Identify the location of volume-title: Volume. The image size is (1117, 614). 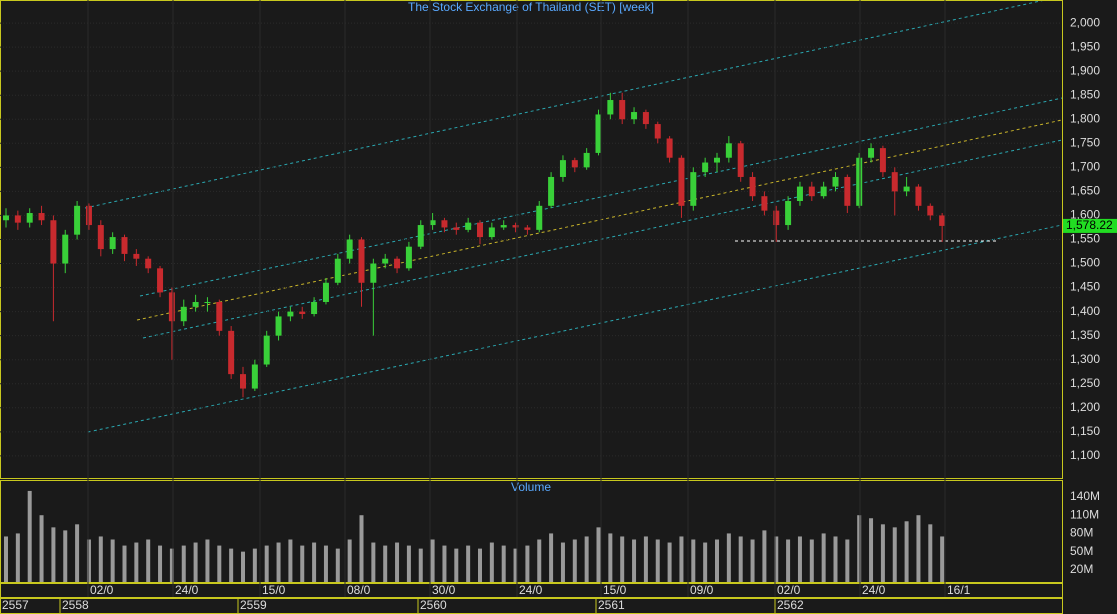
(531, 487).